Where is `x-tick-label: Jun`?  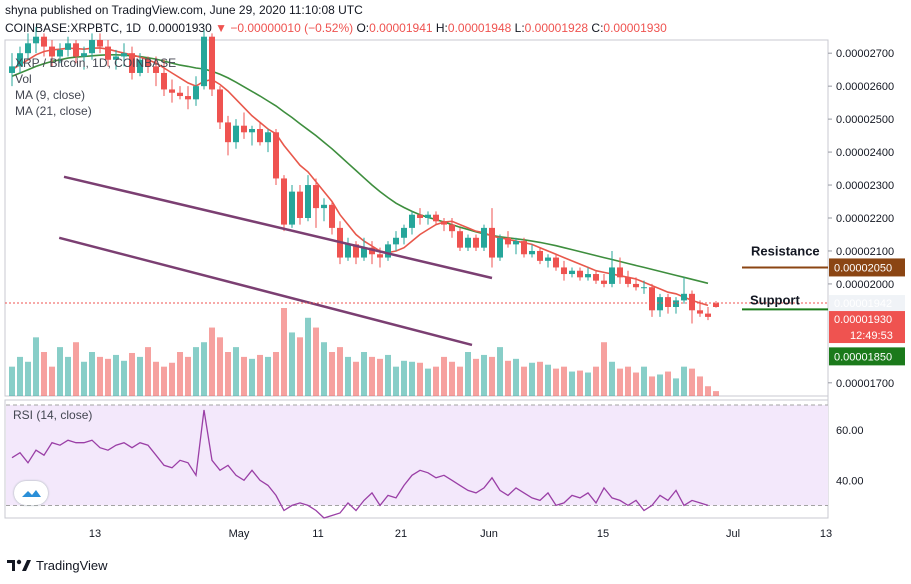 x-tick-label: Jun is located at coordinates (489, 534).